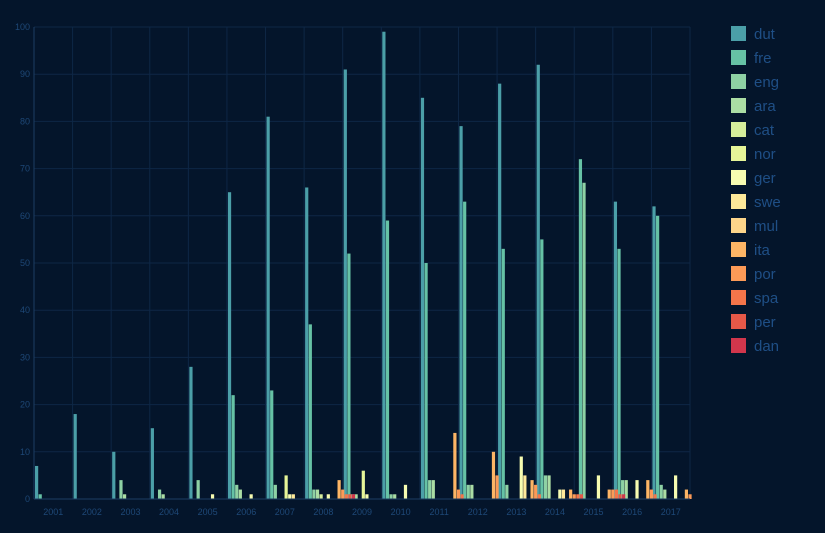 The image size is (825, 533). What do you see at coordinates (555, 512) in the screenshot?
I see `x-tick-label: 2014` at bounding box center [555, 512].